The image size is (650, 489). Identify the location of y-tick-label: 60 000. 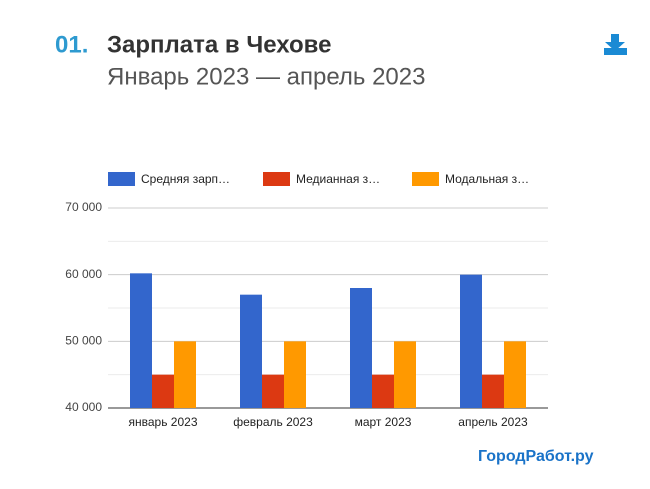
(83, 274).